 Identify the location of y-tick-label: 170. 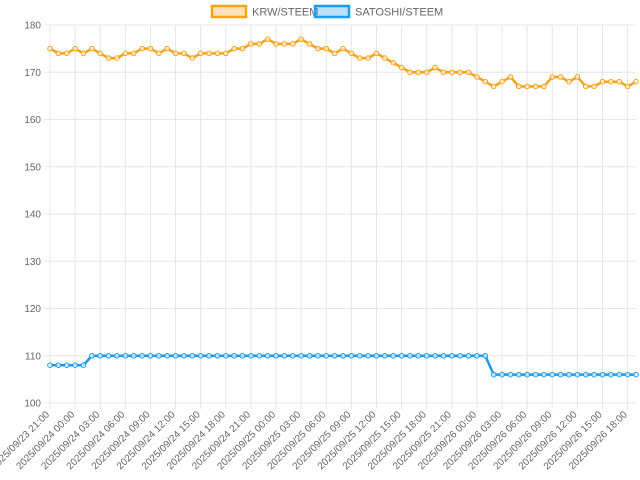
(32, 73).